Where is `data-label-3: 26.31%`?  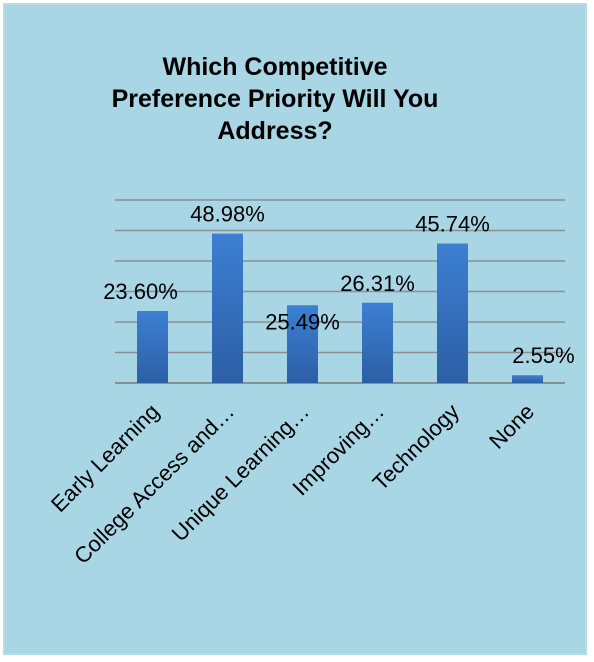
data-label-3: 26.31% is located at coordinates (377, 283).